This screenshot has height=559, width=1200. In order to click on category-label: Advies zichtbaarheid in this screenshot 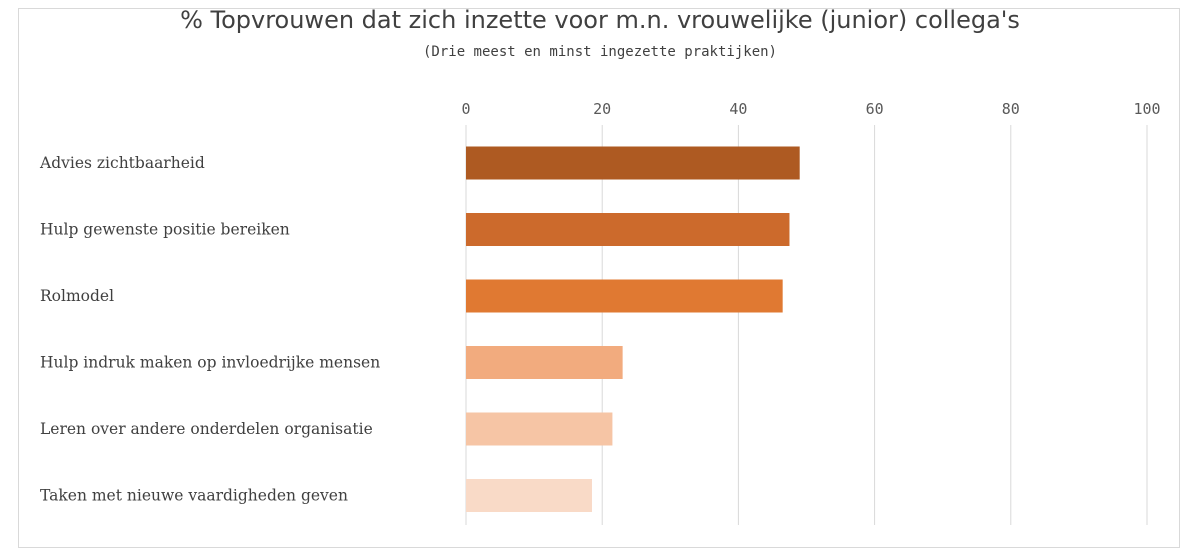, I will do `click(122, 163)`.